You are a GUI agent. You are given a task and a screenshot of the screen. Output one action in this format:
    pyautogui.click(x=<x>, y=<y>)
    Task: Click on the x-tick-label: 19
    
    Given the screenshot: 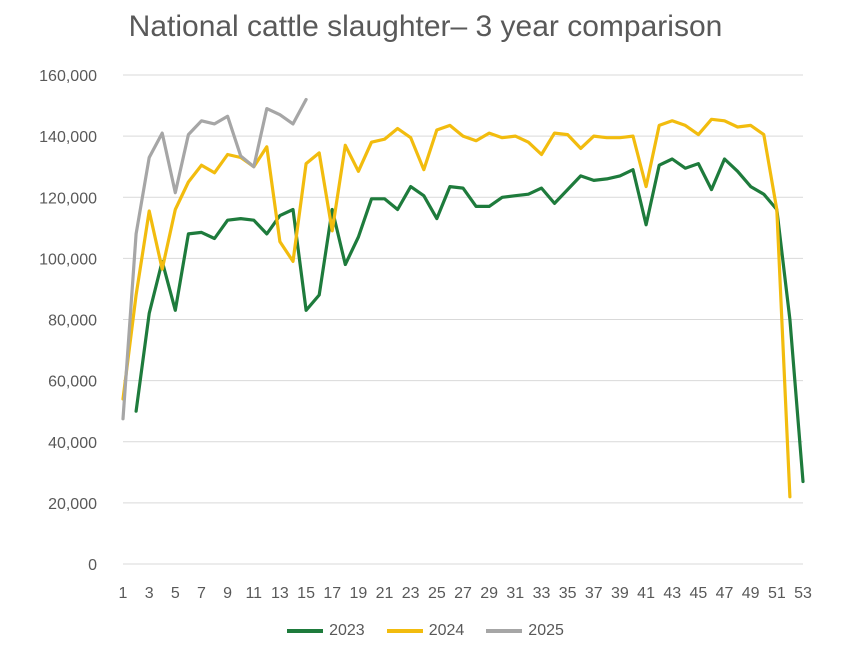 What is the action you would take?
    pyautogui.click(x=358, y=593)
    